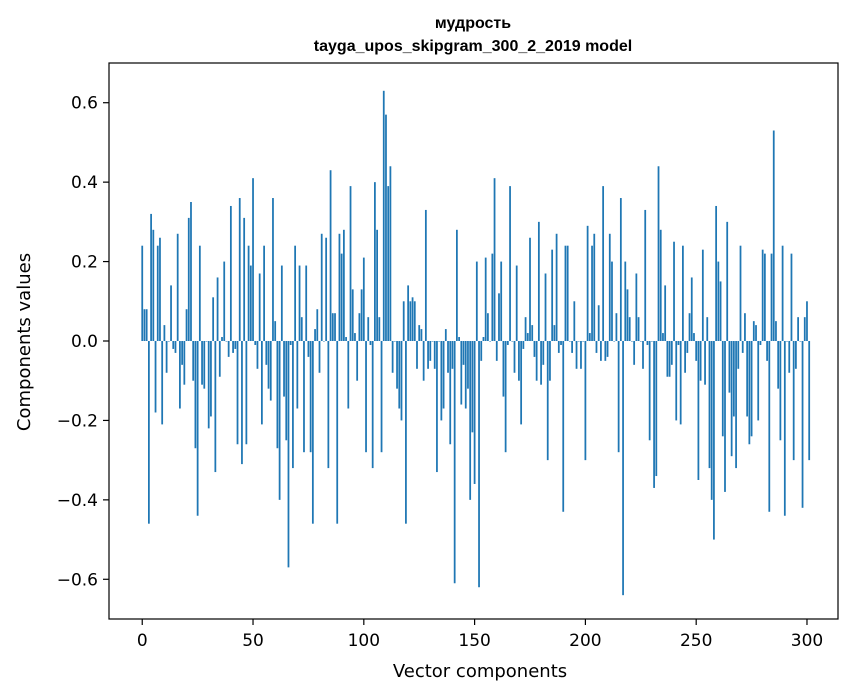 The image size is (867, 696). Describe the element at coordinates (84, 104) in the screenshot. I see `y-tick-label-6: 0.6` at that location.